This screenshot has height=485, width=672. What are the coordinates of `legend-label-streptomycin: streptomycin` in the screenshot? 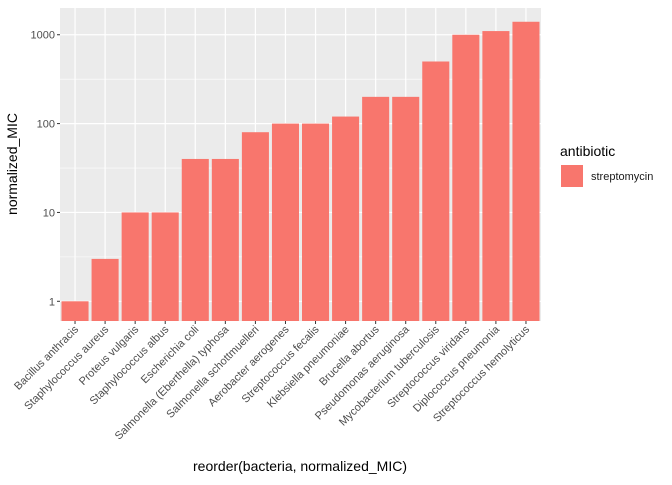 It's located at (622, 177).